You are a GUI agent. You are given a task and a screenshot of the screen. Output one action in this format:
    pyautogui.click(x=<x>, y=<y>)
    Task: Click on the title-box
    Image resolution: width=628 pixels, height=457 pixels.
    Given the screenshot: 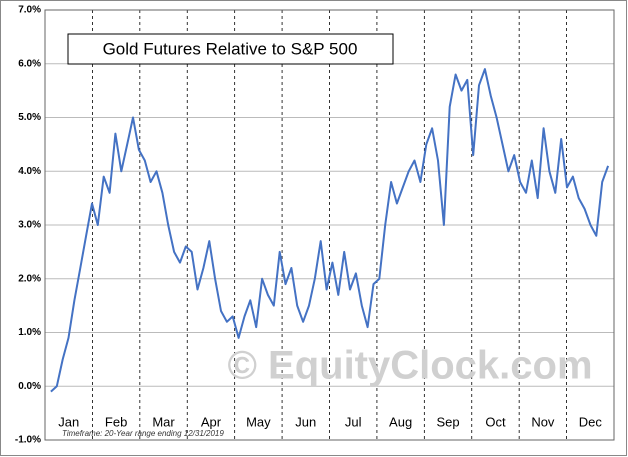 What is the action you would take?
    pyautogui.click(x=230, y=49)
    